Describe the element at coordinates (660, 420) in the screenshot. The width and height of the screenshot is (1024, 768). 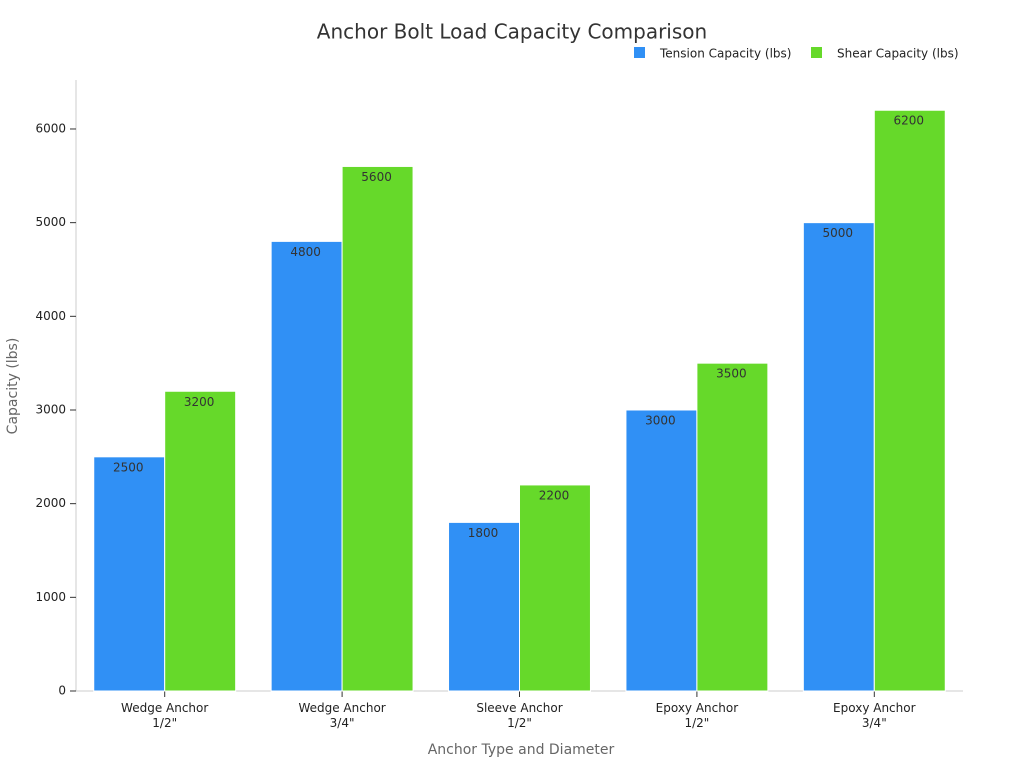
I see `value-label: 3000` at that location.